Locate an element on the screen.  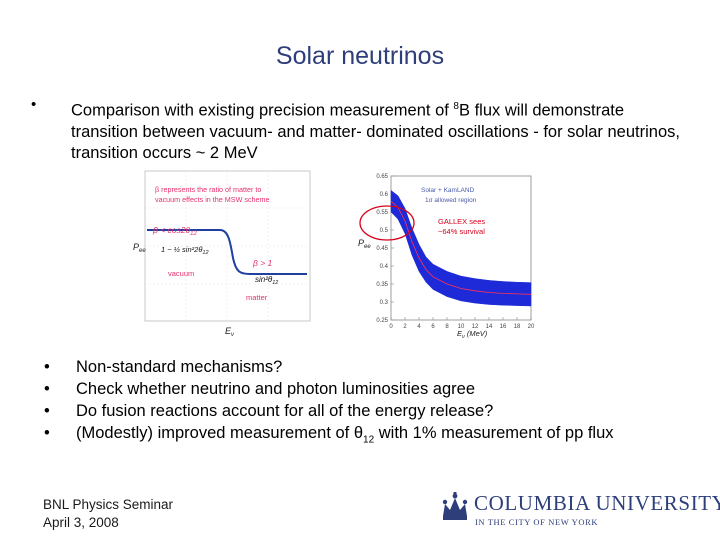
right-xticks: 0 2 4 6 8 10 12 14 16 18 20 is located at coordinates (462, 323).